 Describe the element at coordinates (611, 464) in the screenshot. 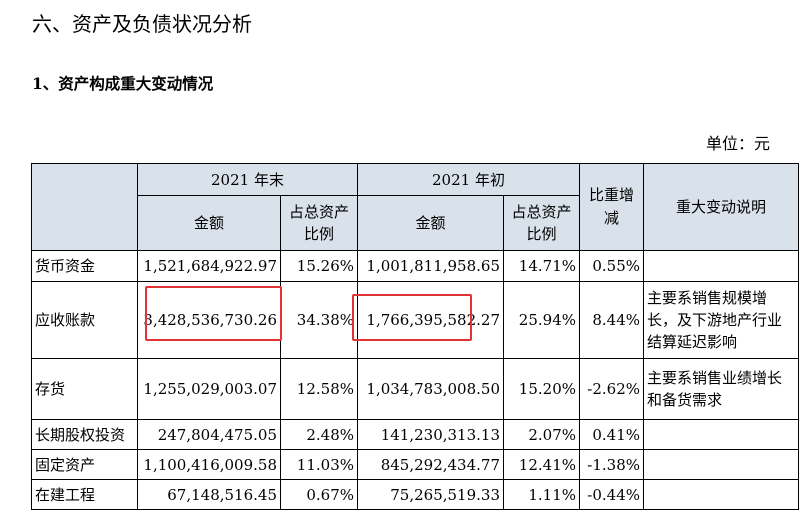

I see `change-cell: -1.38%` at that location.